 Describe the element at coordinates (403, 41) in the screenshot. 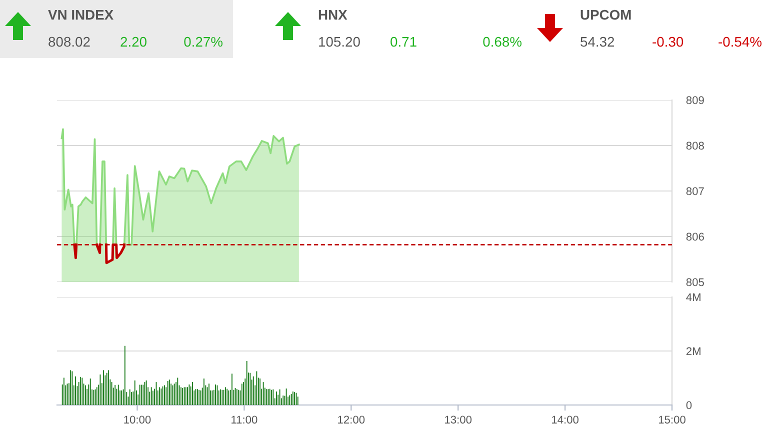

I see `text: 0.71` at that location.